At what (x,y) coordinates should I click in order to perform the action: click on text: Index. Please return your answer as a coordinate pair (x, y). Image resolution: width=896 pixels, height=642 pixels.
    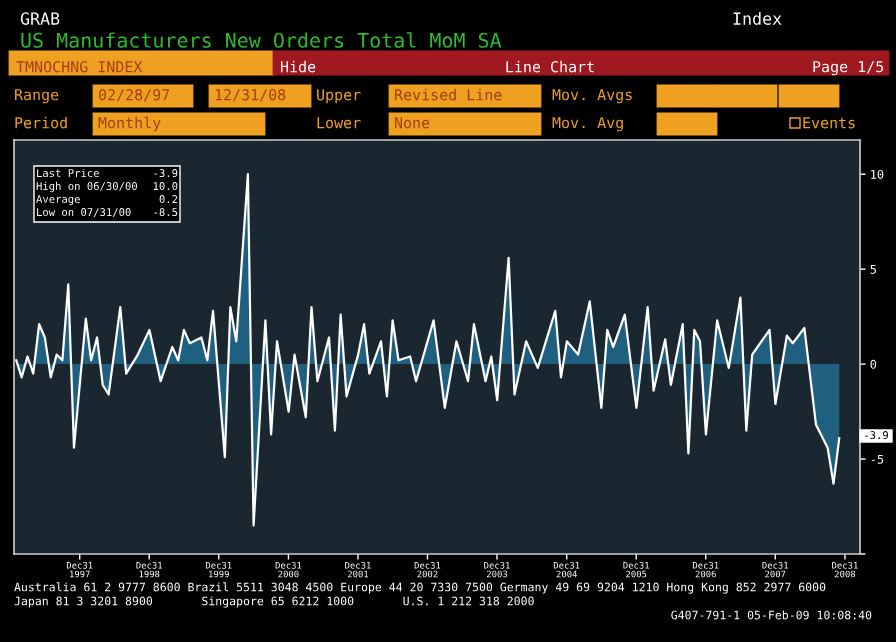
    Looking at the image, I should click on (757, 18).